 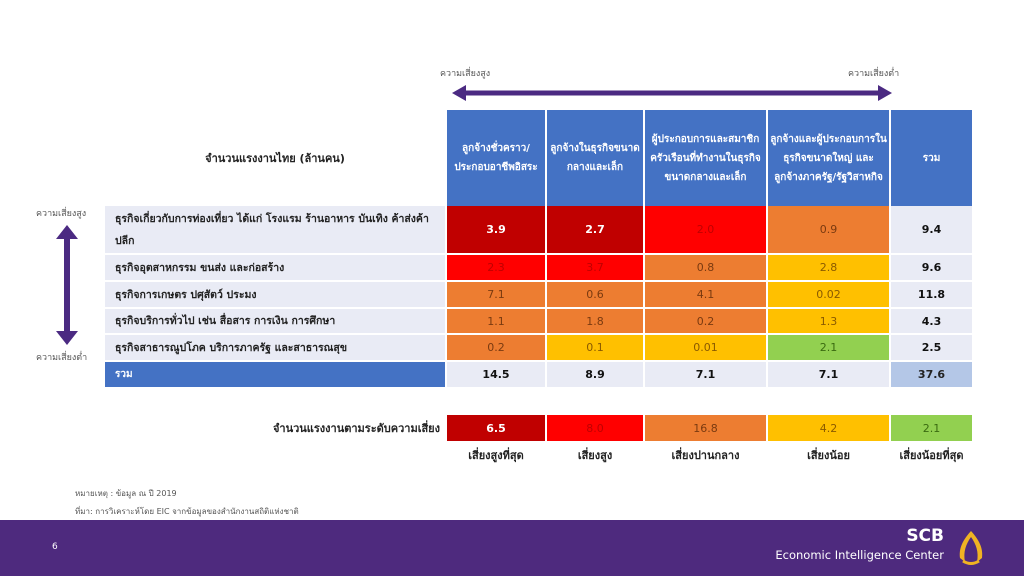 I want to click on brand-subtitle: Economic Intelligence Center, so click(x=859, y=555).